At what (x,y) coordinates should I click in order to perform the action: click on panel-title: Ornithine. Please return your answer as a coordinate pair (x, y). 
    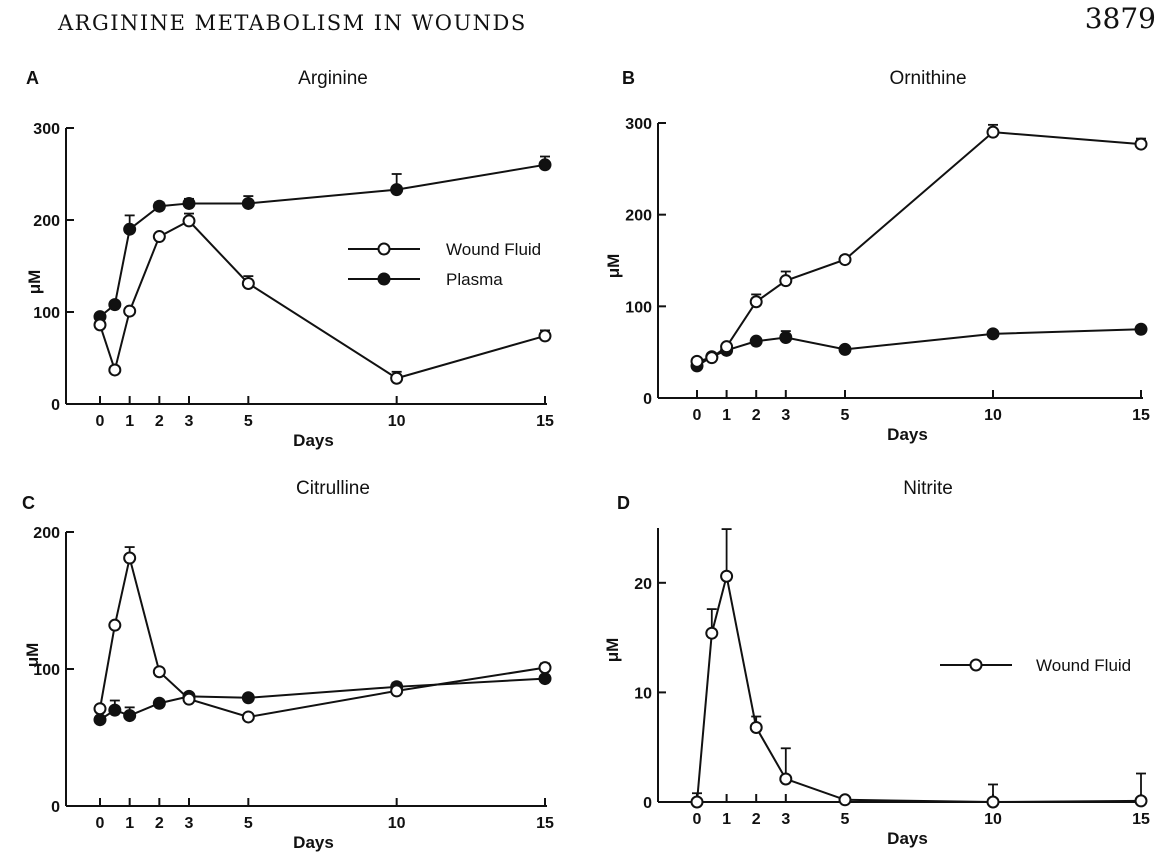
    Looking at the image, I should click on (927, 78).